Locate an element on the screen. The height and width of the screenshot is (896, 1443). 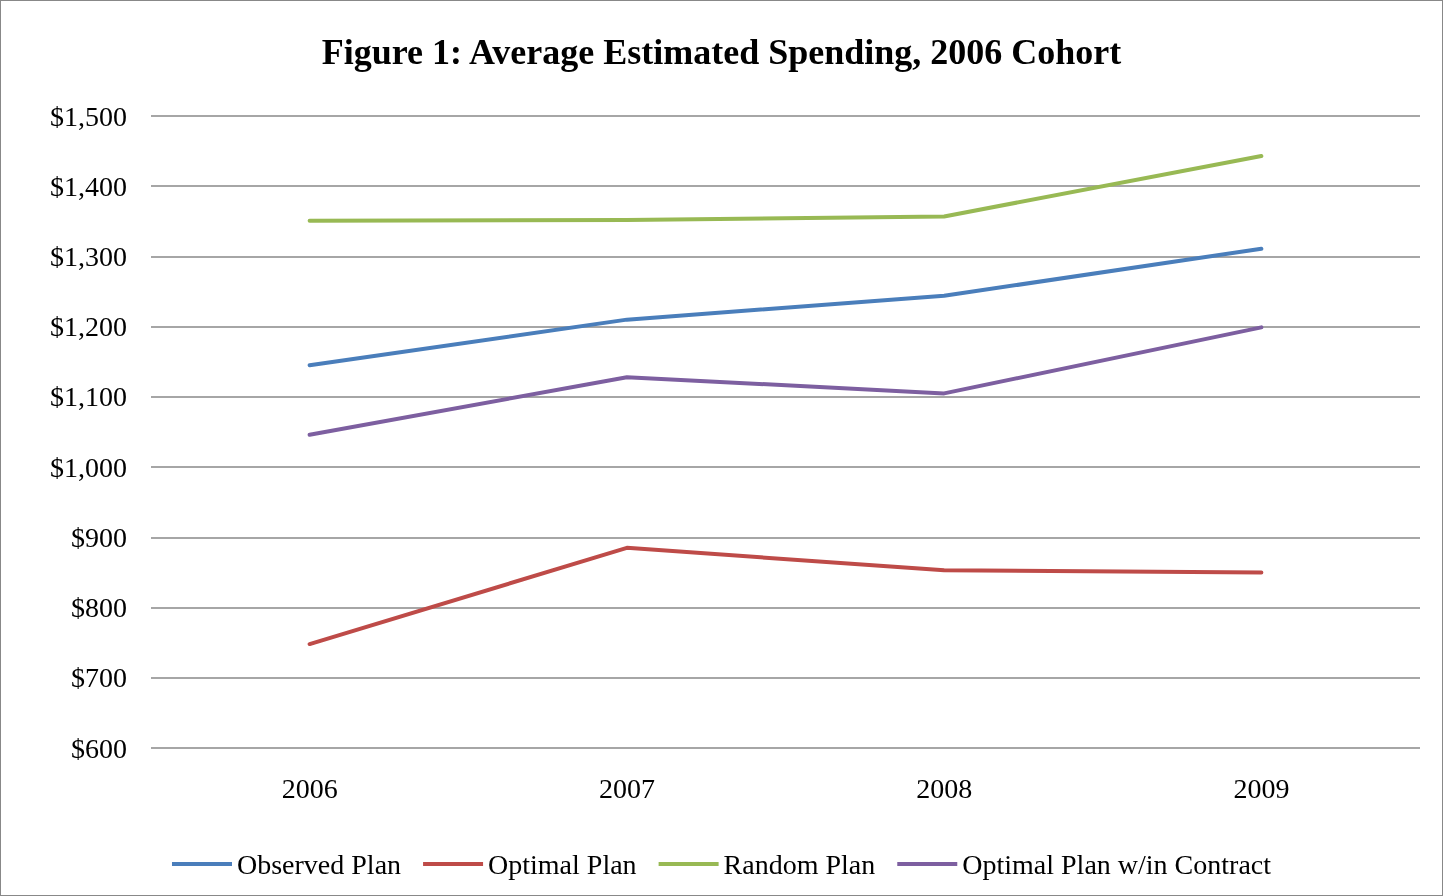
y-tick-label: $900 is located at coordinates (99, 537).